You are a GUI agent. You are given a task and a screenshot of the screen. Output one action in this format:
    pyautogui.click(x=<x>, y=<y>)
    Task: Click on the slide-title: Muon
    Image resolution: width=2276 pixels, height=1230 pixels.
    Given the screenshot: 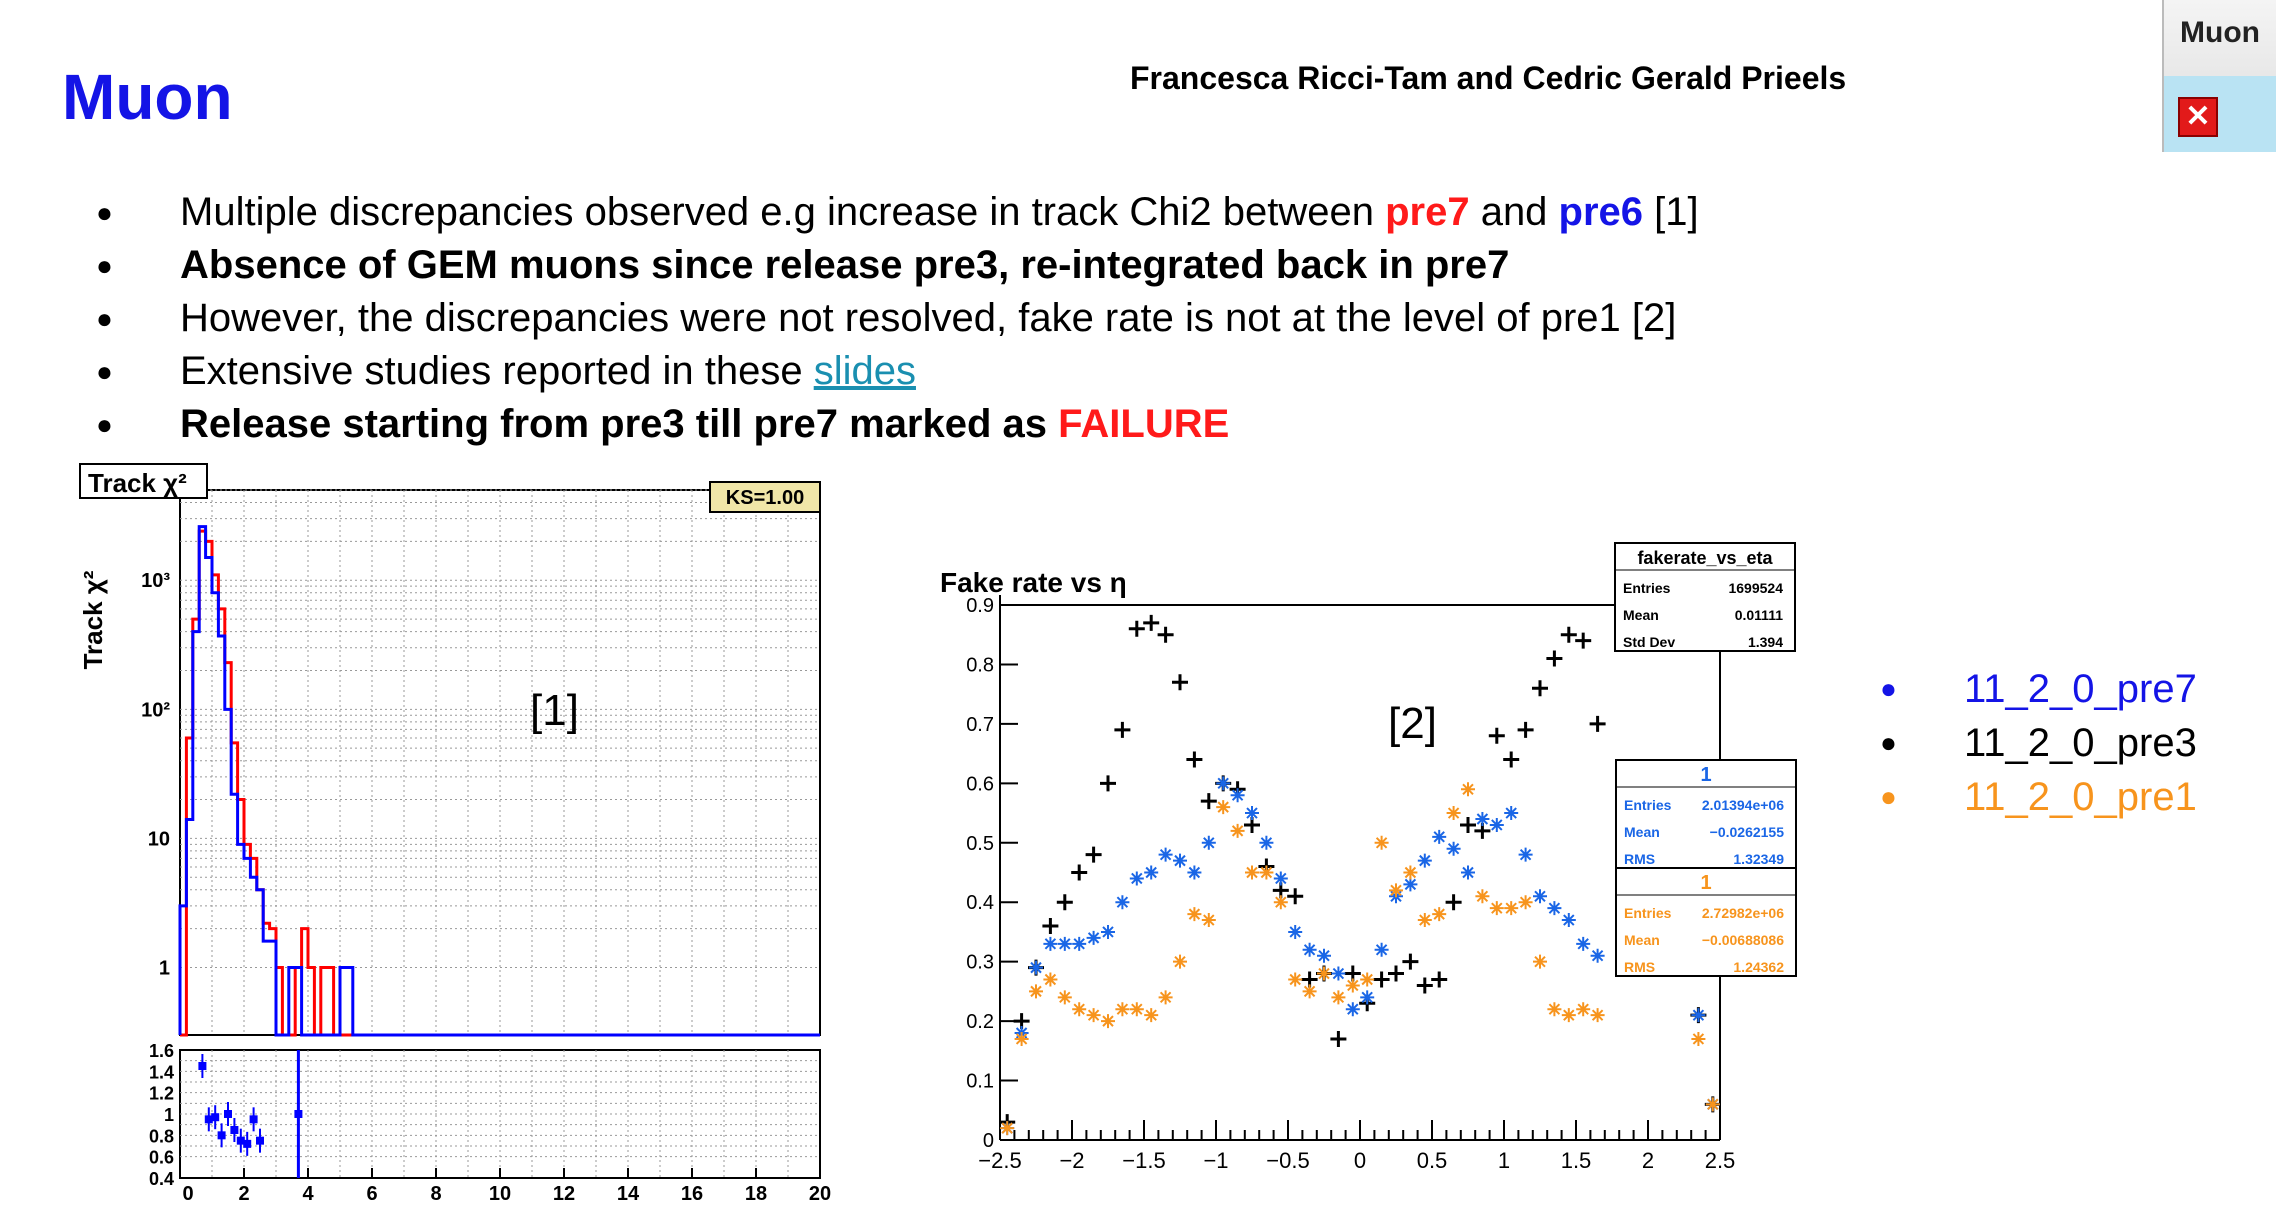 What is the action you would take?
    pyautogui.click(x=147, y=97)
    